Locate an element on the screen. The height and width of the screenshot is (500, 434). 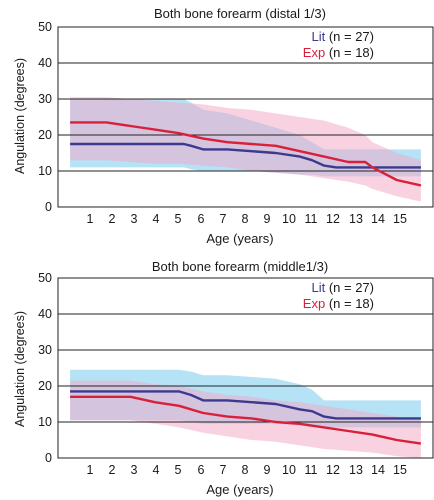
chart-title: Both bone forearm (middle1/3) is located at coordinates (240, 266).